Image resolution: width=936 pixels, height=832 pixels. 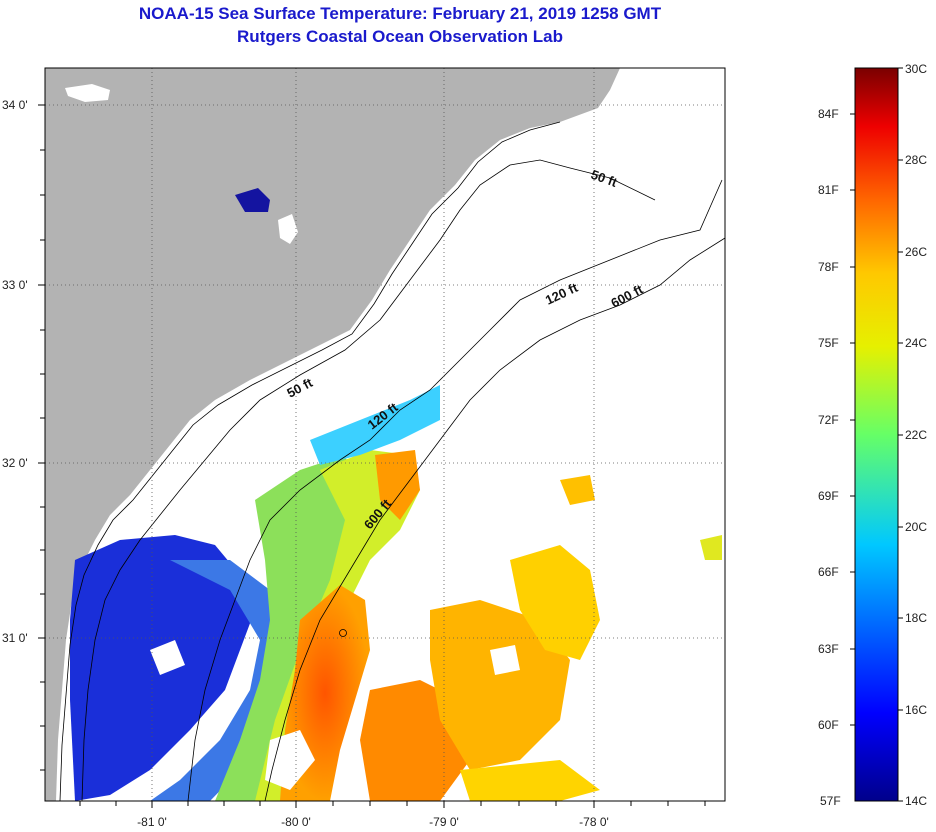 I want to click on lon-label: -78 0', so click(x=594, y=822).